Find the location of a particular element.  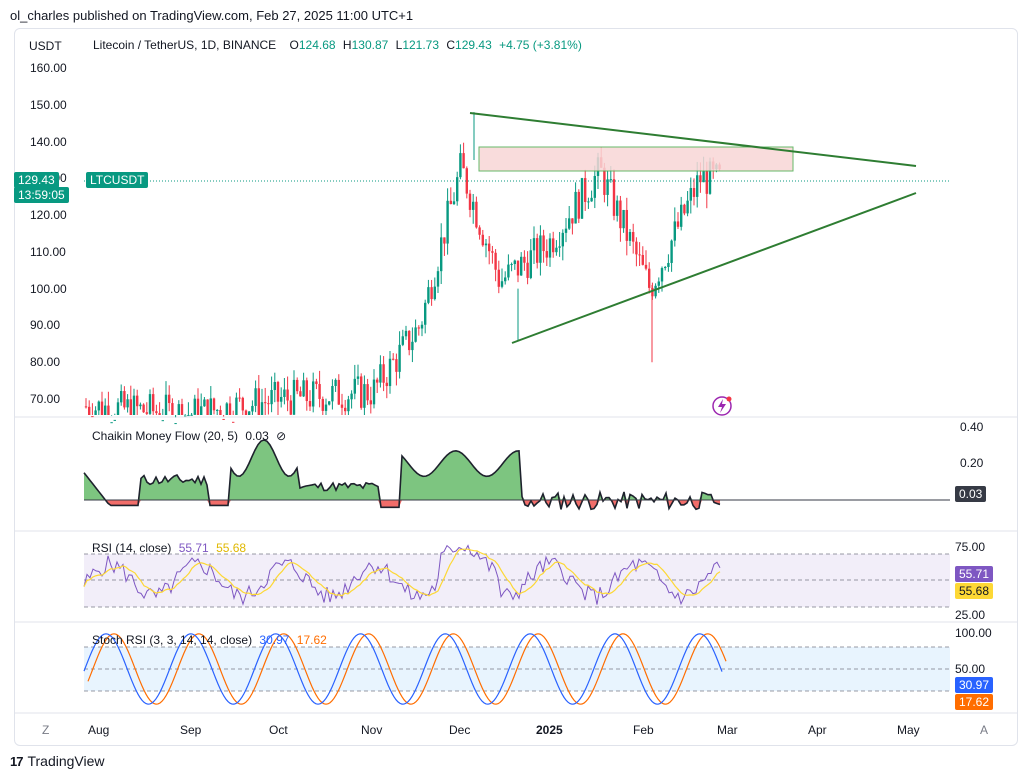

price-tick: 150.00 is located at coordinates (48, 104).